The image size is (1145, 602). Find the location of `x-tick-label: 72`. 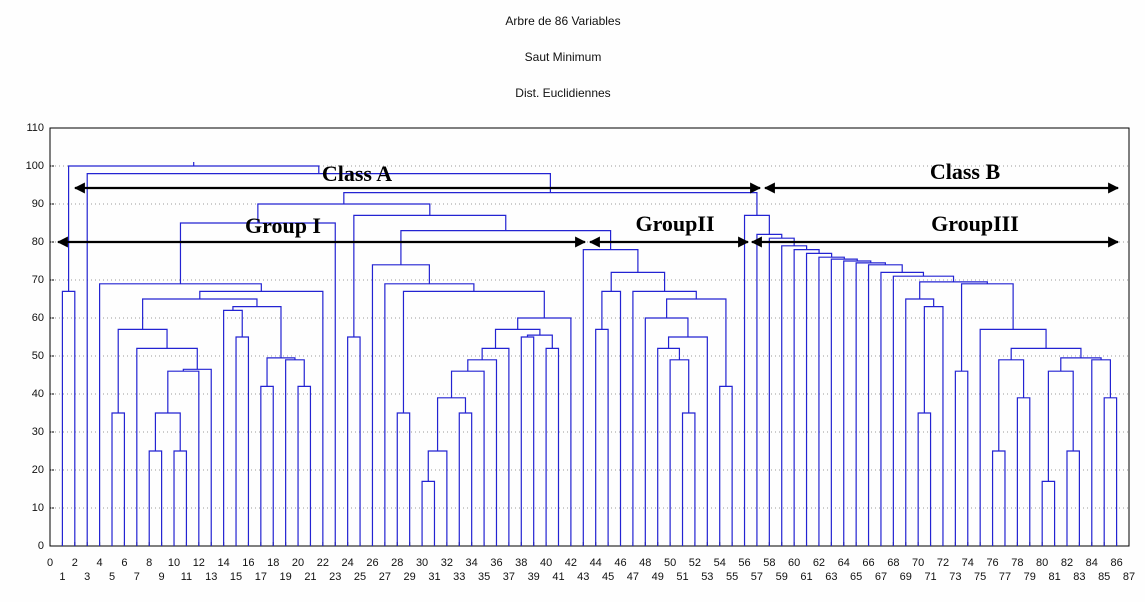

x-tick-label: 72 is located at coordinates (943, 563).